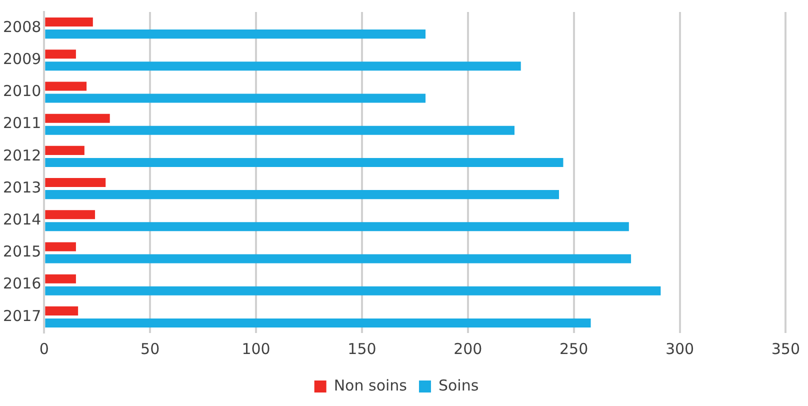 The image size is (808, 406). Describe the element at coordinates (22, 315) in the screenshot. I see `y-tick-label: 2017` at that location.